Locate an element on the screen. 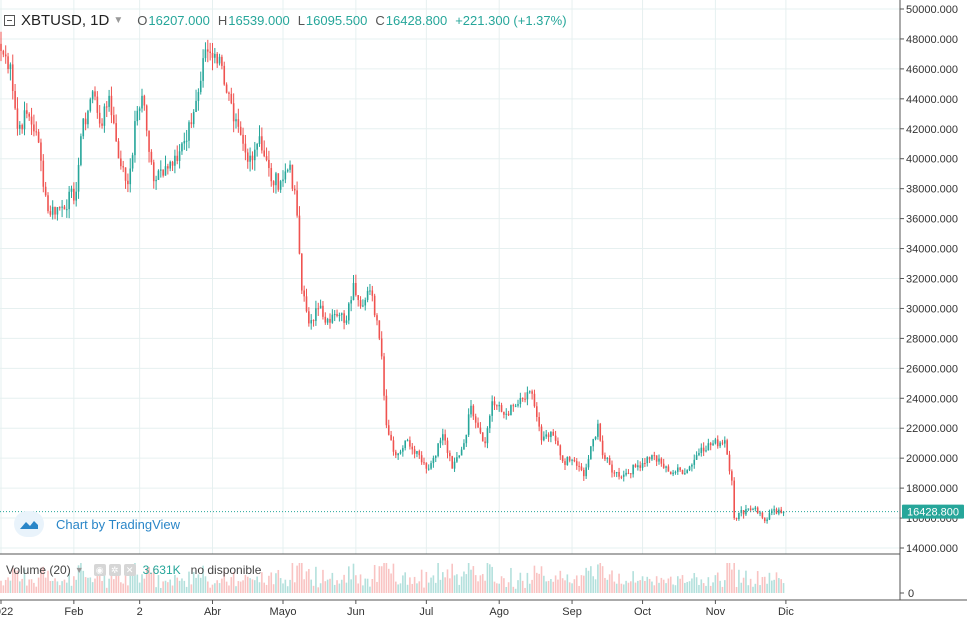 Image resolution: width=967 pixels, height=625 pixels. time-axis: 2022 Feb 2 Abr Mayo Jun Jul Ago Sep Oct Nov Dic is located at coordinates (397, 609).